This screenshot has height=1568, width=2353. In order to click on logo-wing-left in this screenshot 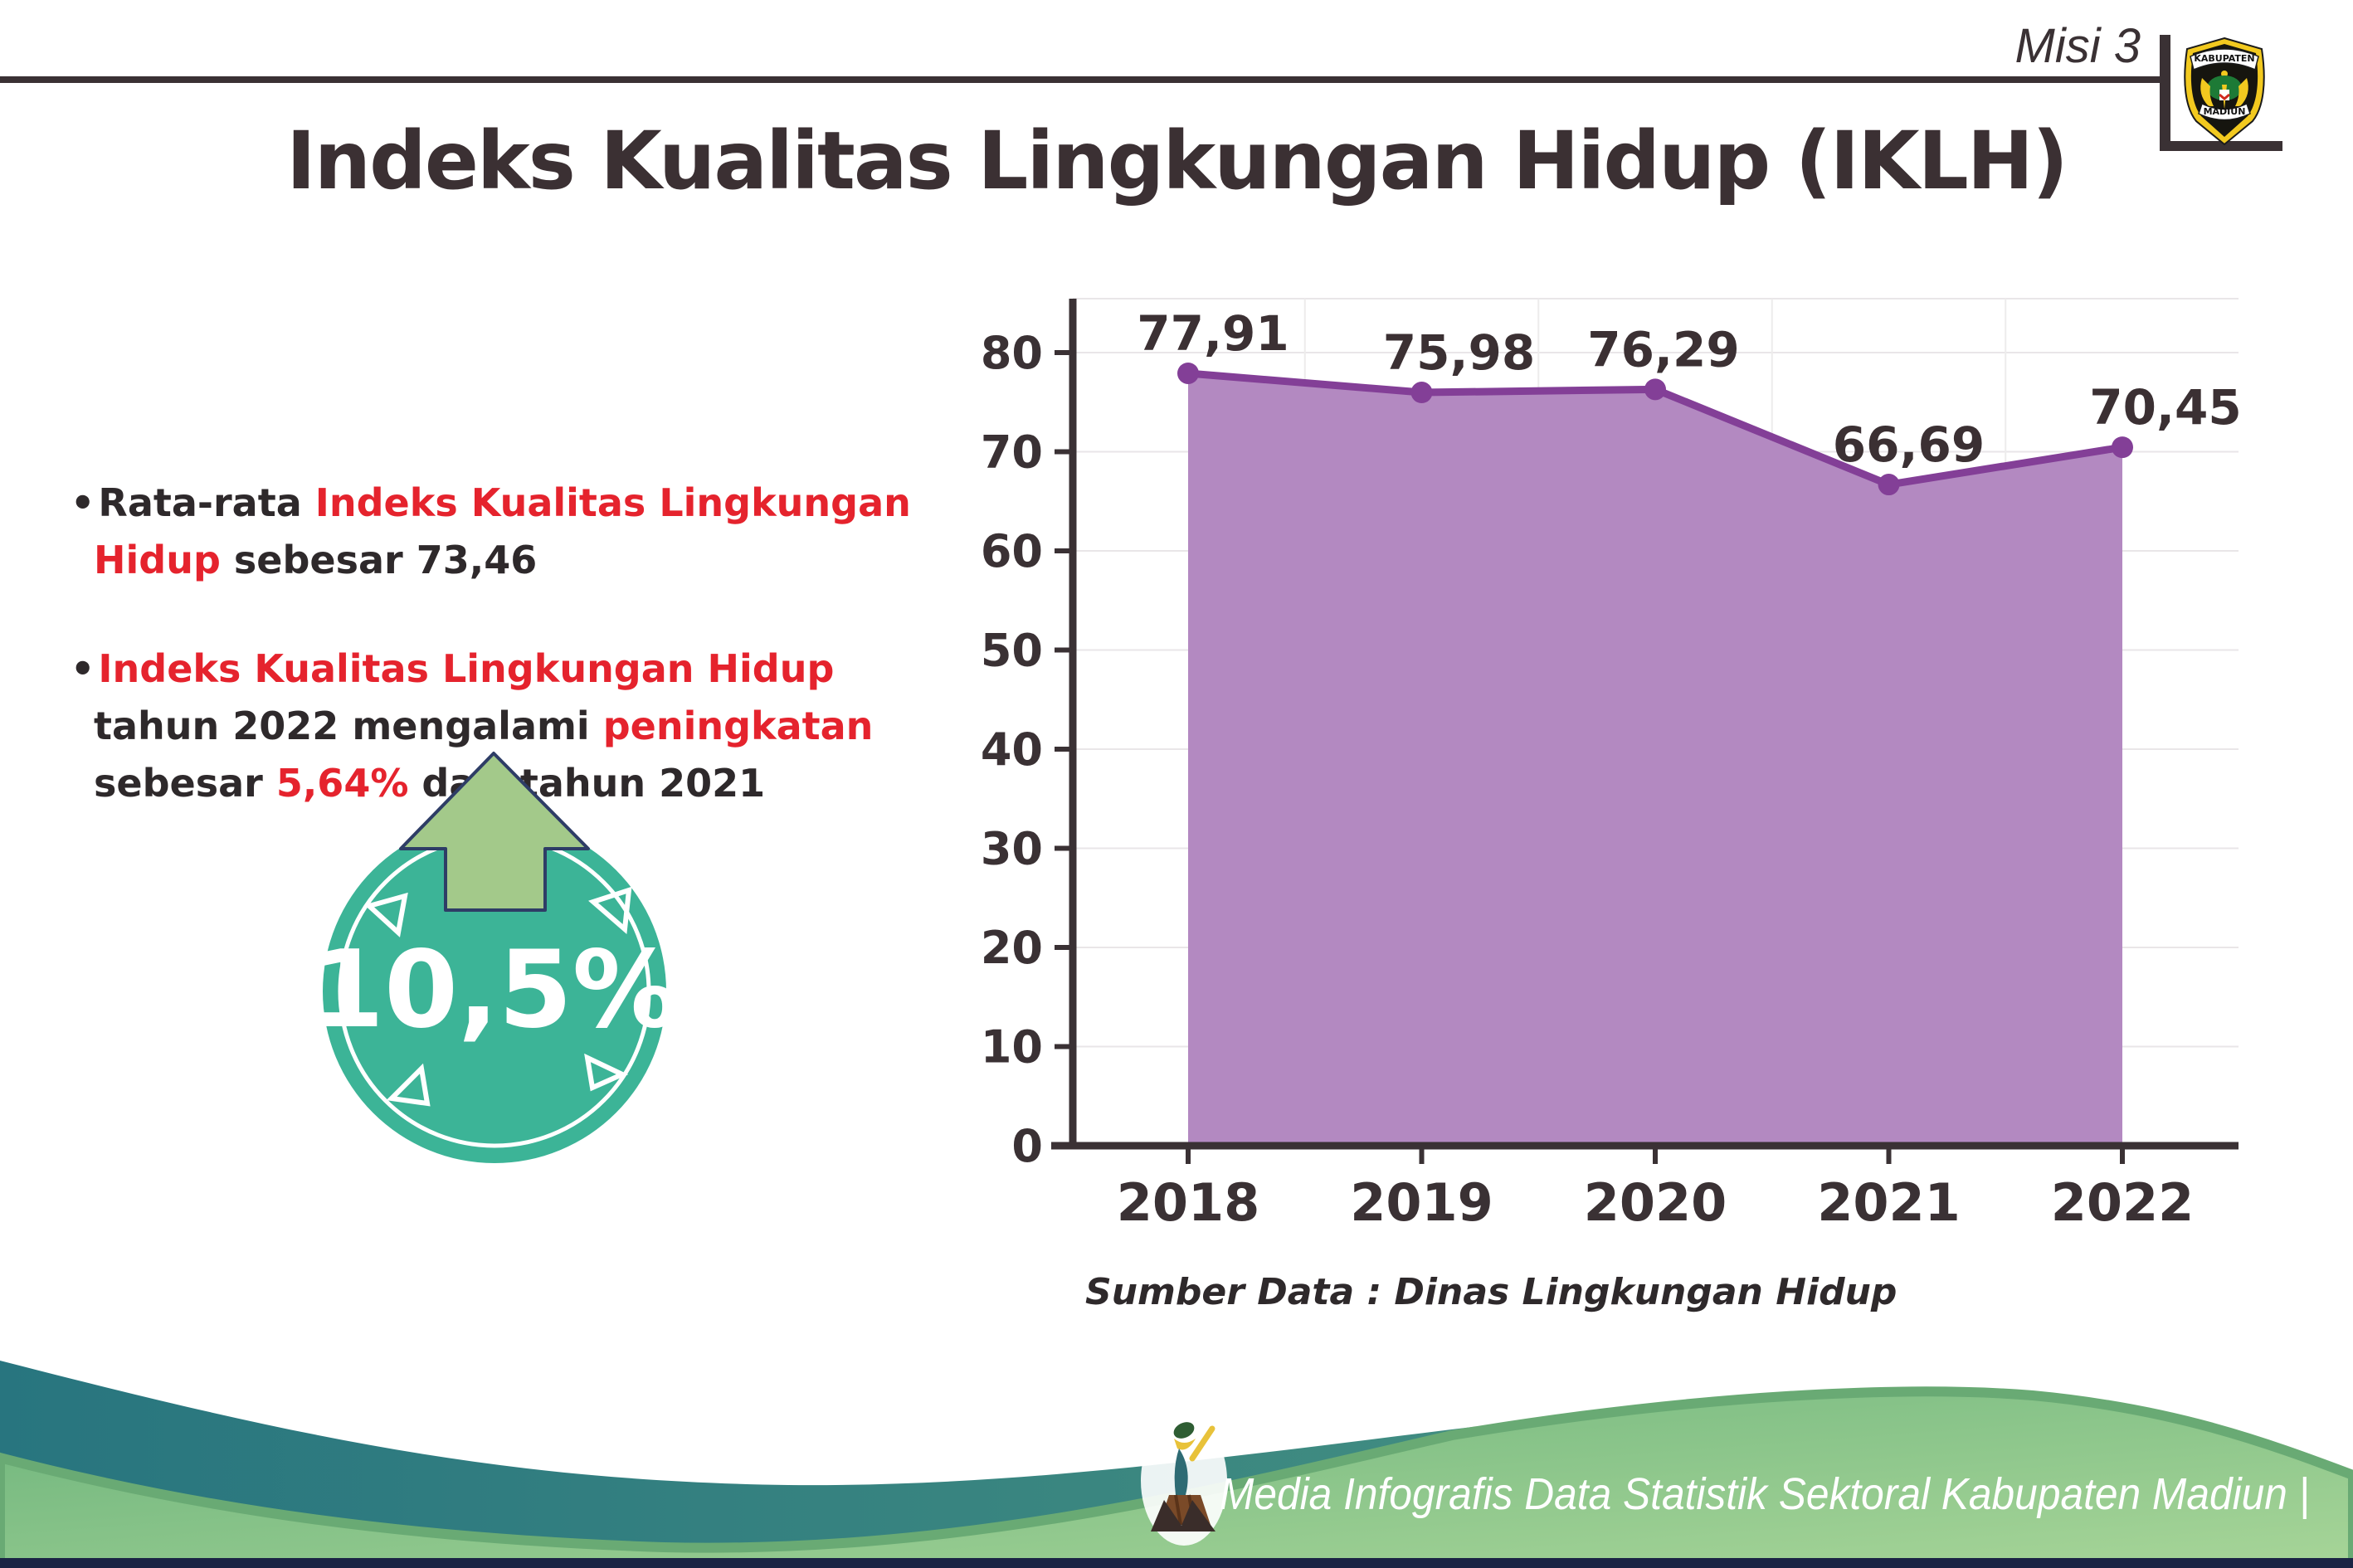, I will do `click(2207, 92)`.